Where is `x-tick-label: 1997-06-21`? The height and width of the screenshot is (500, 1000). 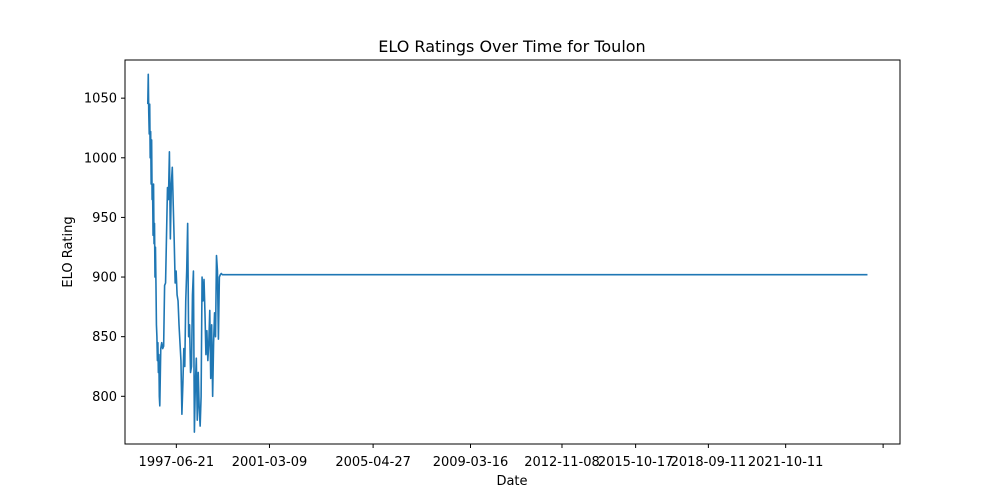
x-tick-label: 1997-06-21 is located at coordinates (177, 462).